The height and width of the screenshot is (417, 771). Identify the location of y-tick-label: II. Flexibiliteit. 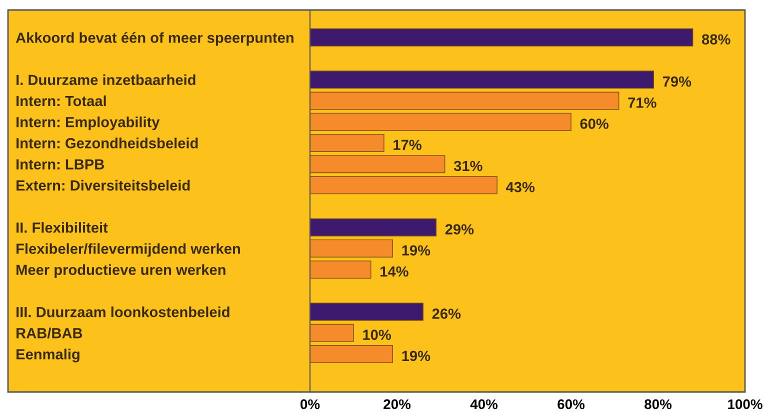
(62, 227).